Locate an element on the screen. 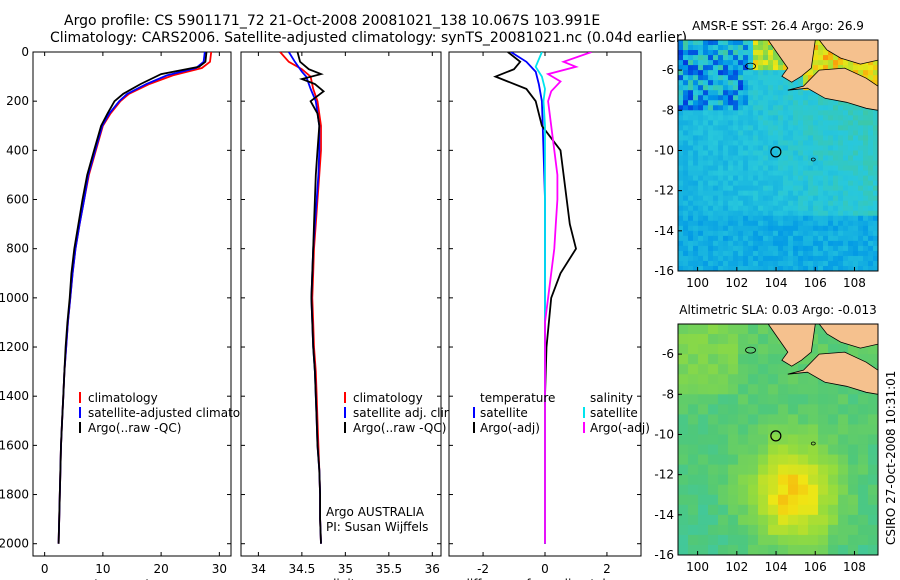  sla-map-xtick-label: 104 is located at coordinates (776, 567).